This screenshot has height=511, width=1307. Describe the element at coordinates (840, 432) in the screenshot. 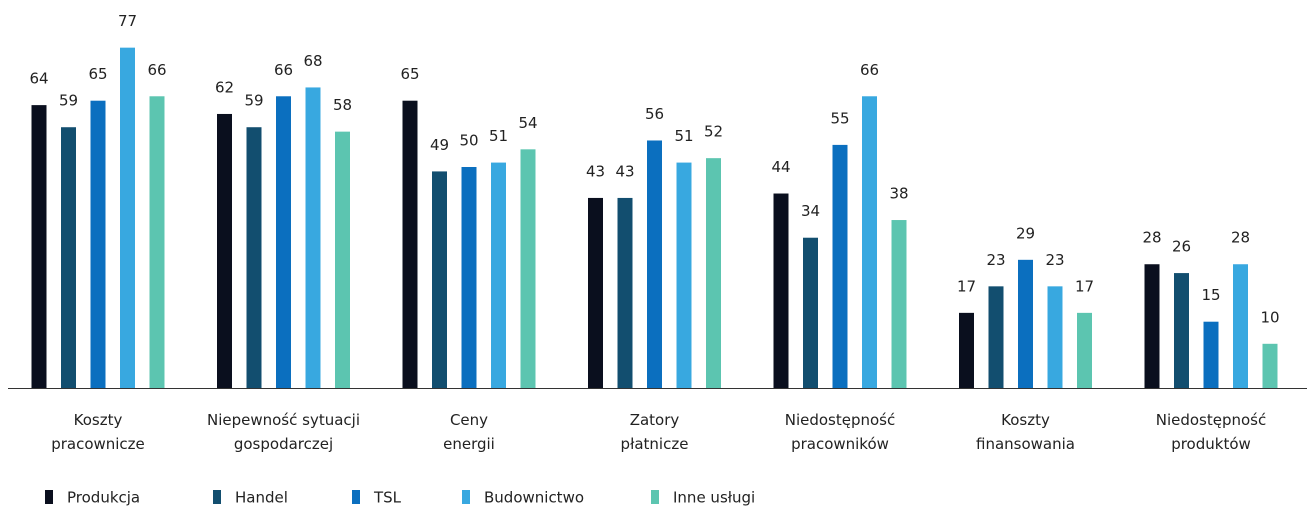

I see `x-tick-label: Niedostępność pracowników` at that location.